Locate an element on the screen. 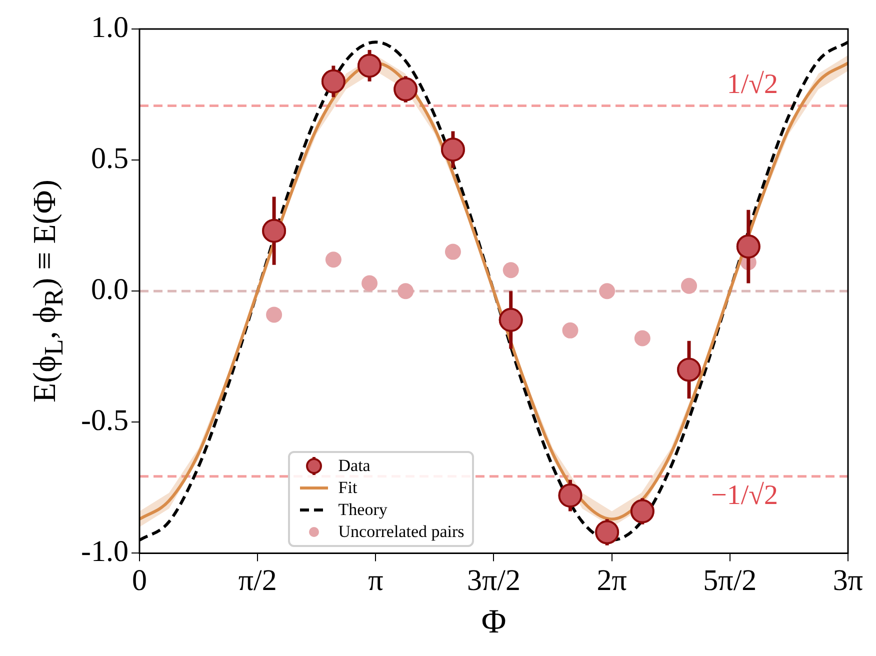 This screenshot has height=656, width=876. x-tick-label: 2π is located at coordinates (611, 581).